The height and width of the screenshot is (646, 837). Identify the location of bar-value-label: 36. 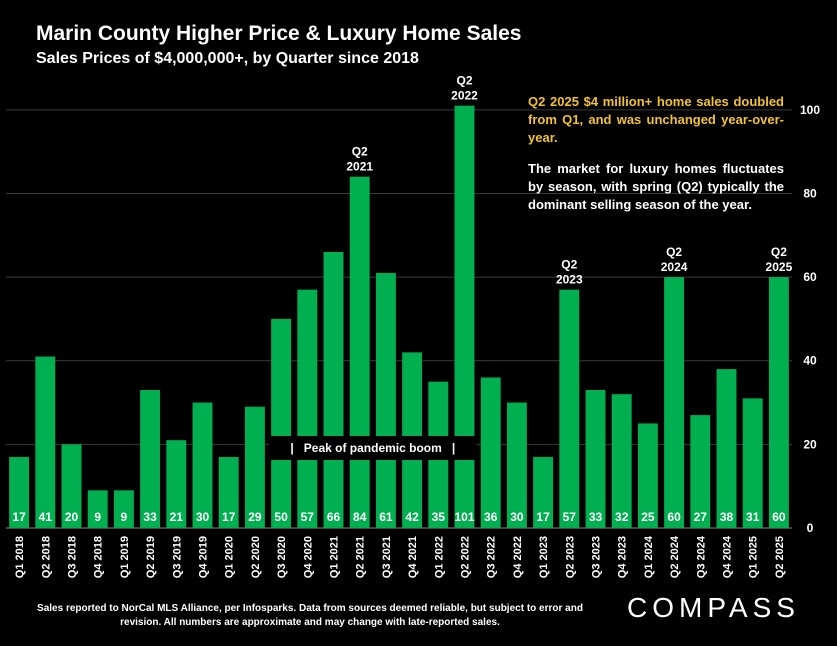
(491, 517).